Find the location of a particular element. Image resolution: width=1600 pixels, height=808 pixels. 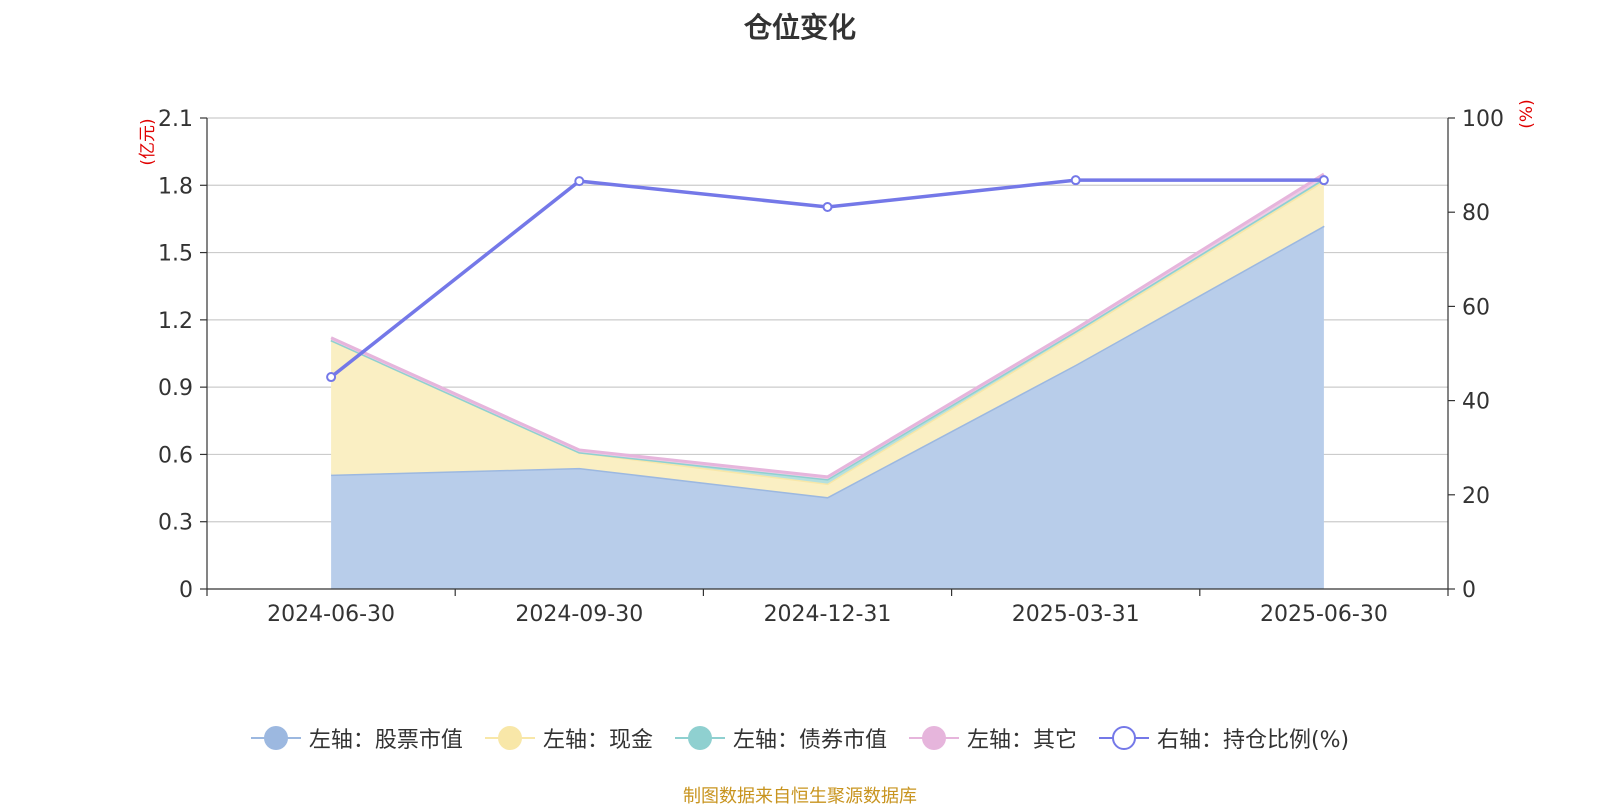

left-axis-tick-label: 0.6 is located at coordinates (175, 455).